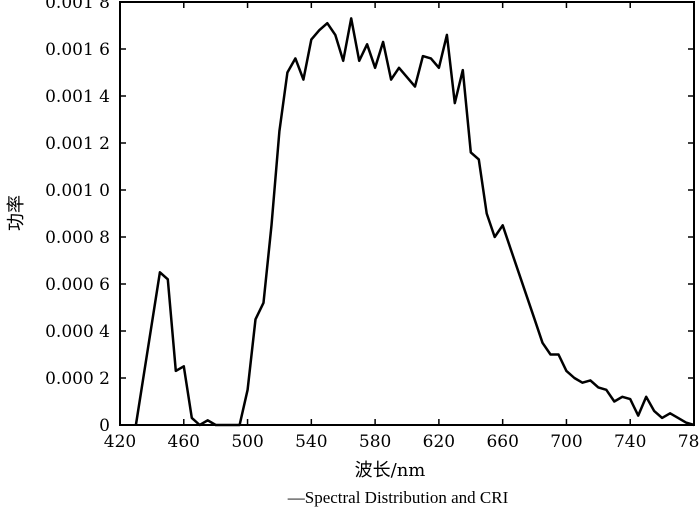 The width and height of the screenshot is (700, 514). Describe the element at coordinates (77, 379) in the screenshot. I see `y-tick-label: 0.000 2` at that location.